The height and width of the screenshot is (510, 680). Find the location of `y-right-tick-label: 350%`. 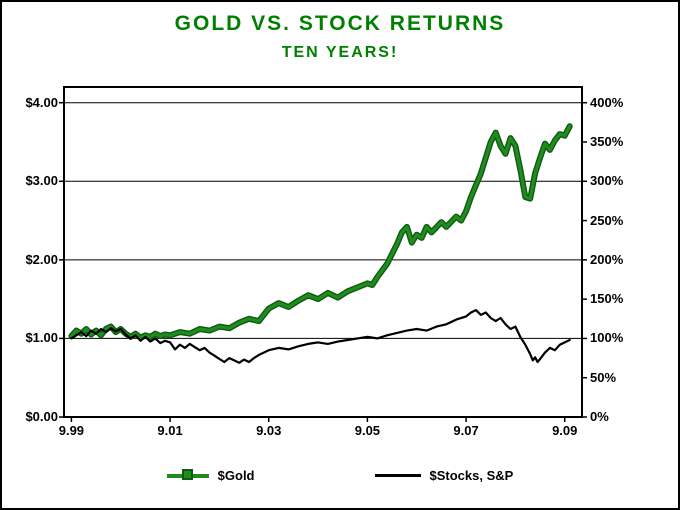

y-right-tick-label: 350% is located at coordinates (607, 141).